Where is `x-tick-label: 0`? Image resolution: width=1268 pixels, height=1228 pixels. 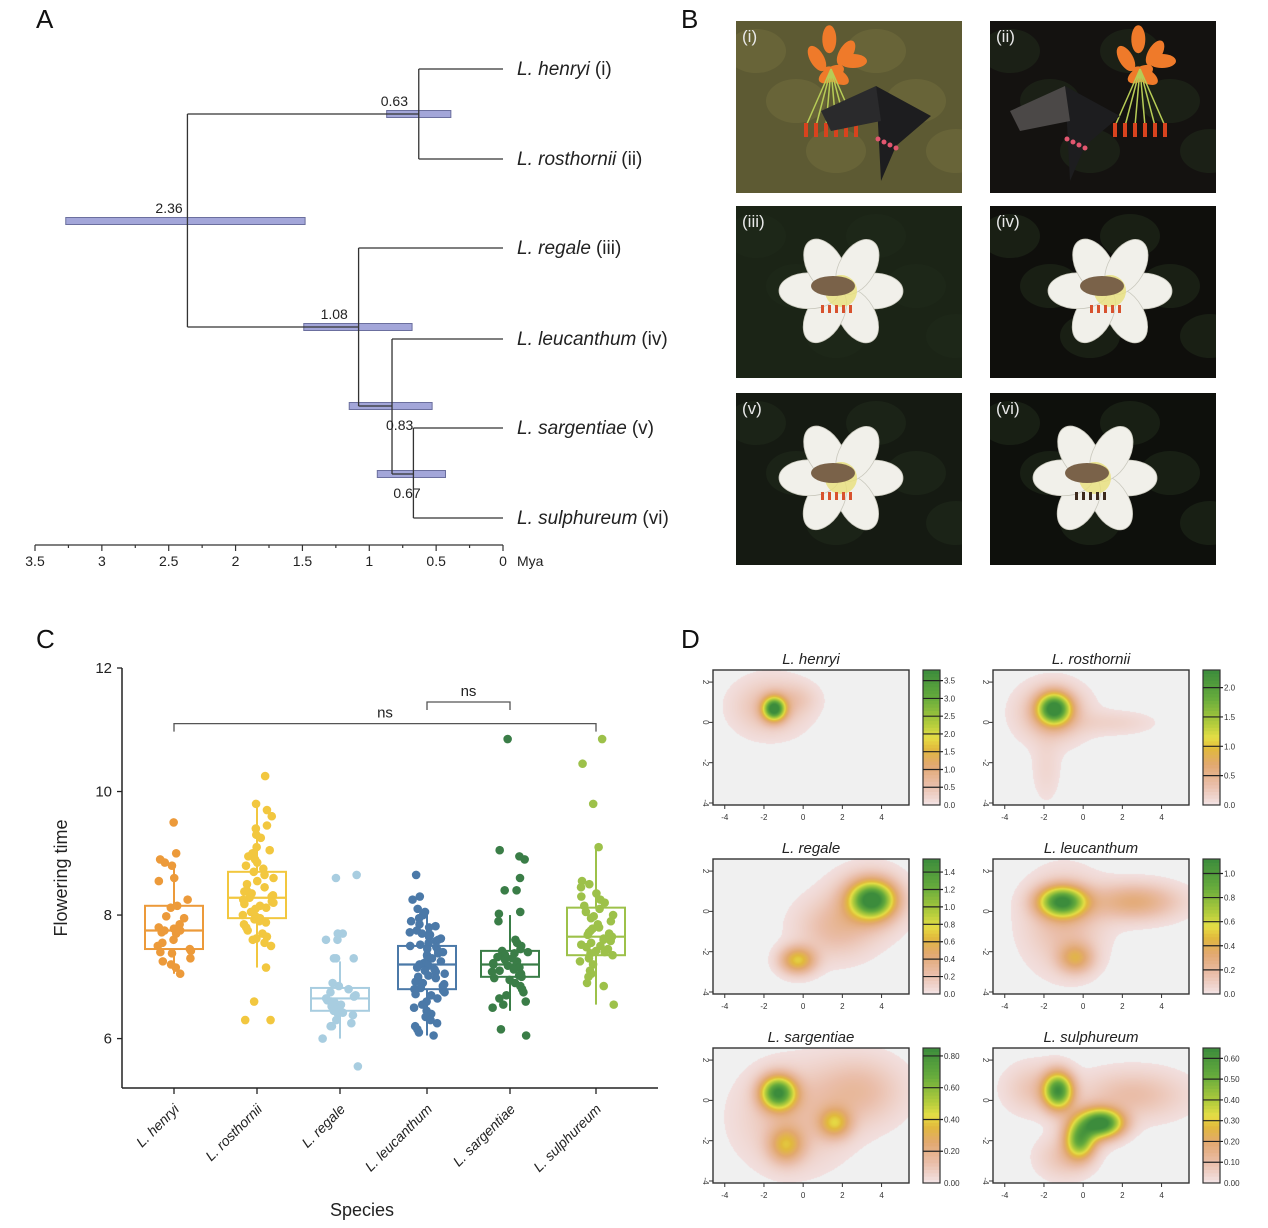 x-tick-label: 0 is located at coordinates (1083, 1195).